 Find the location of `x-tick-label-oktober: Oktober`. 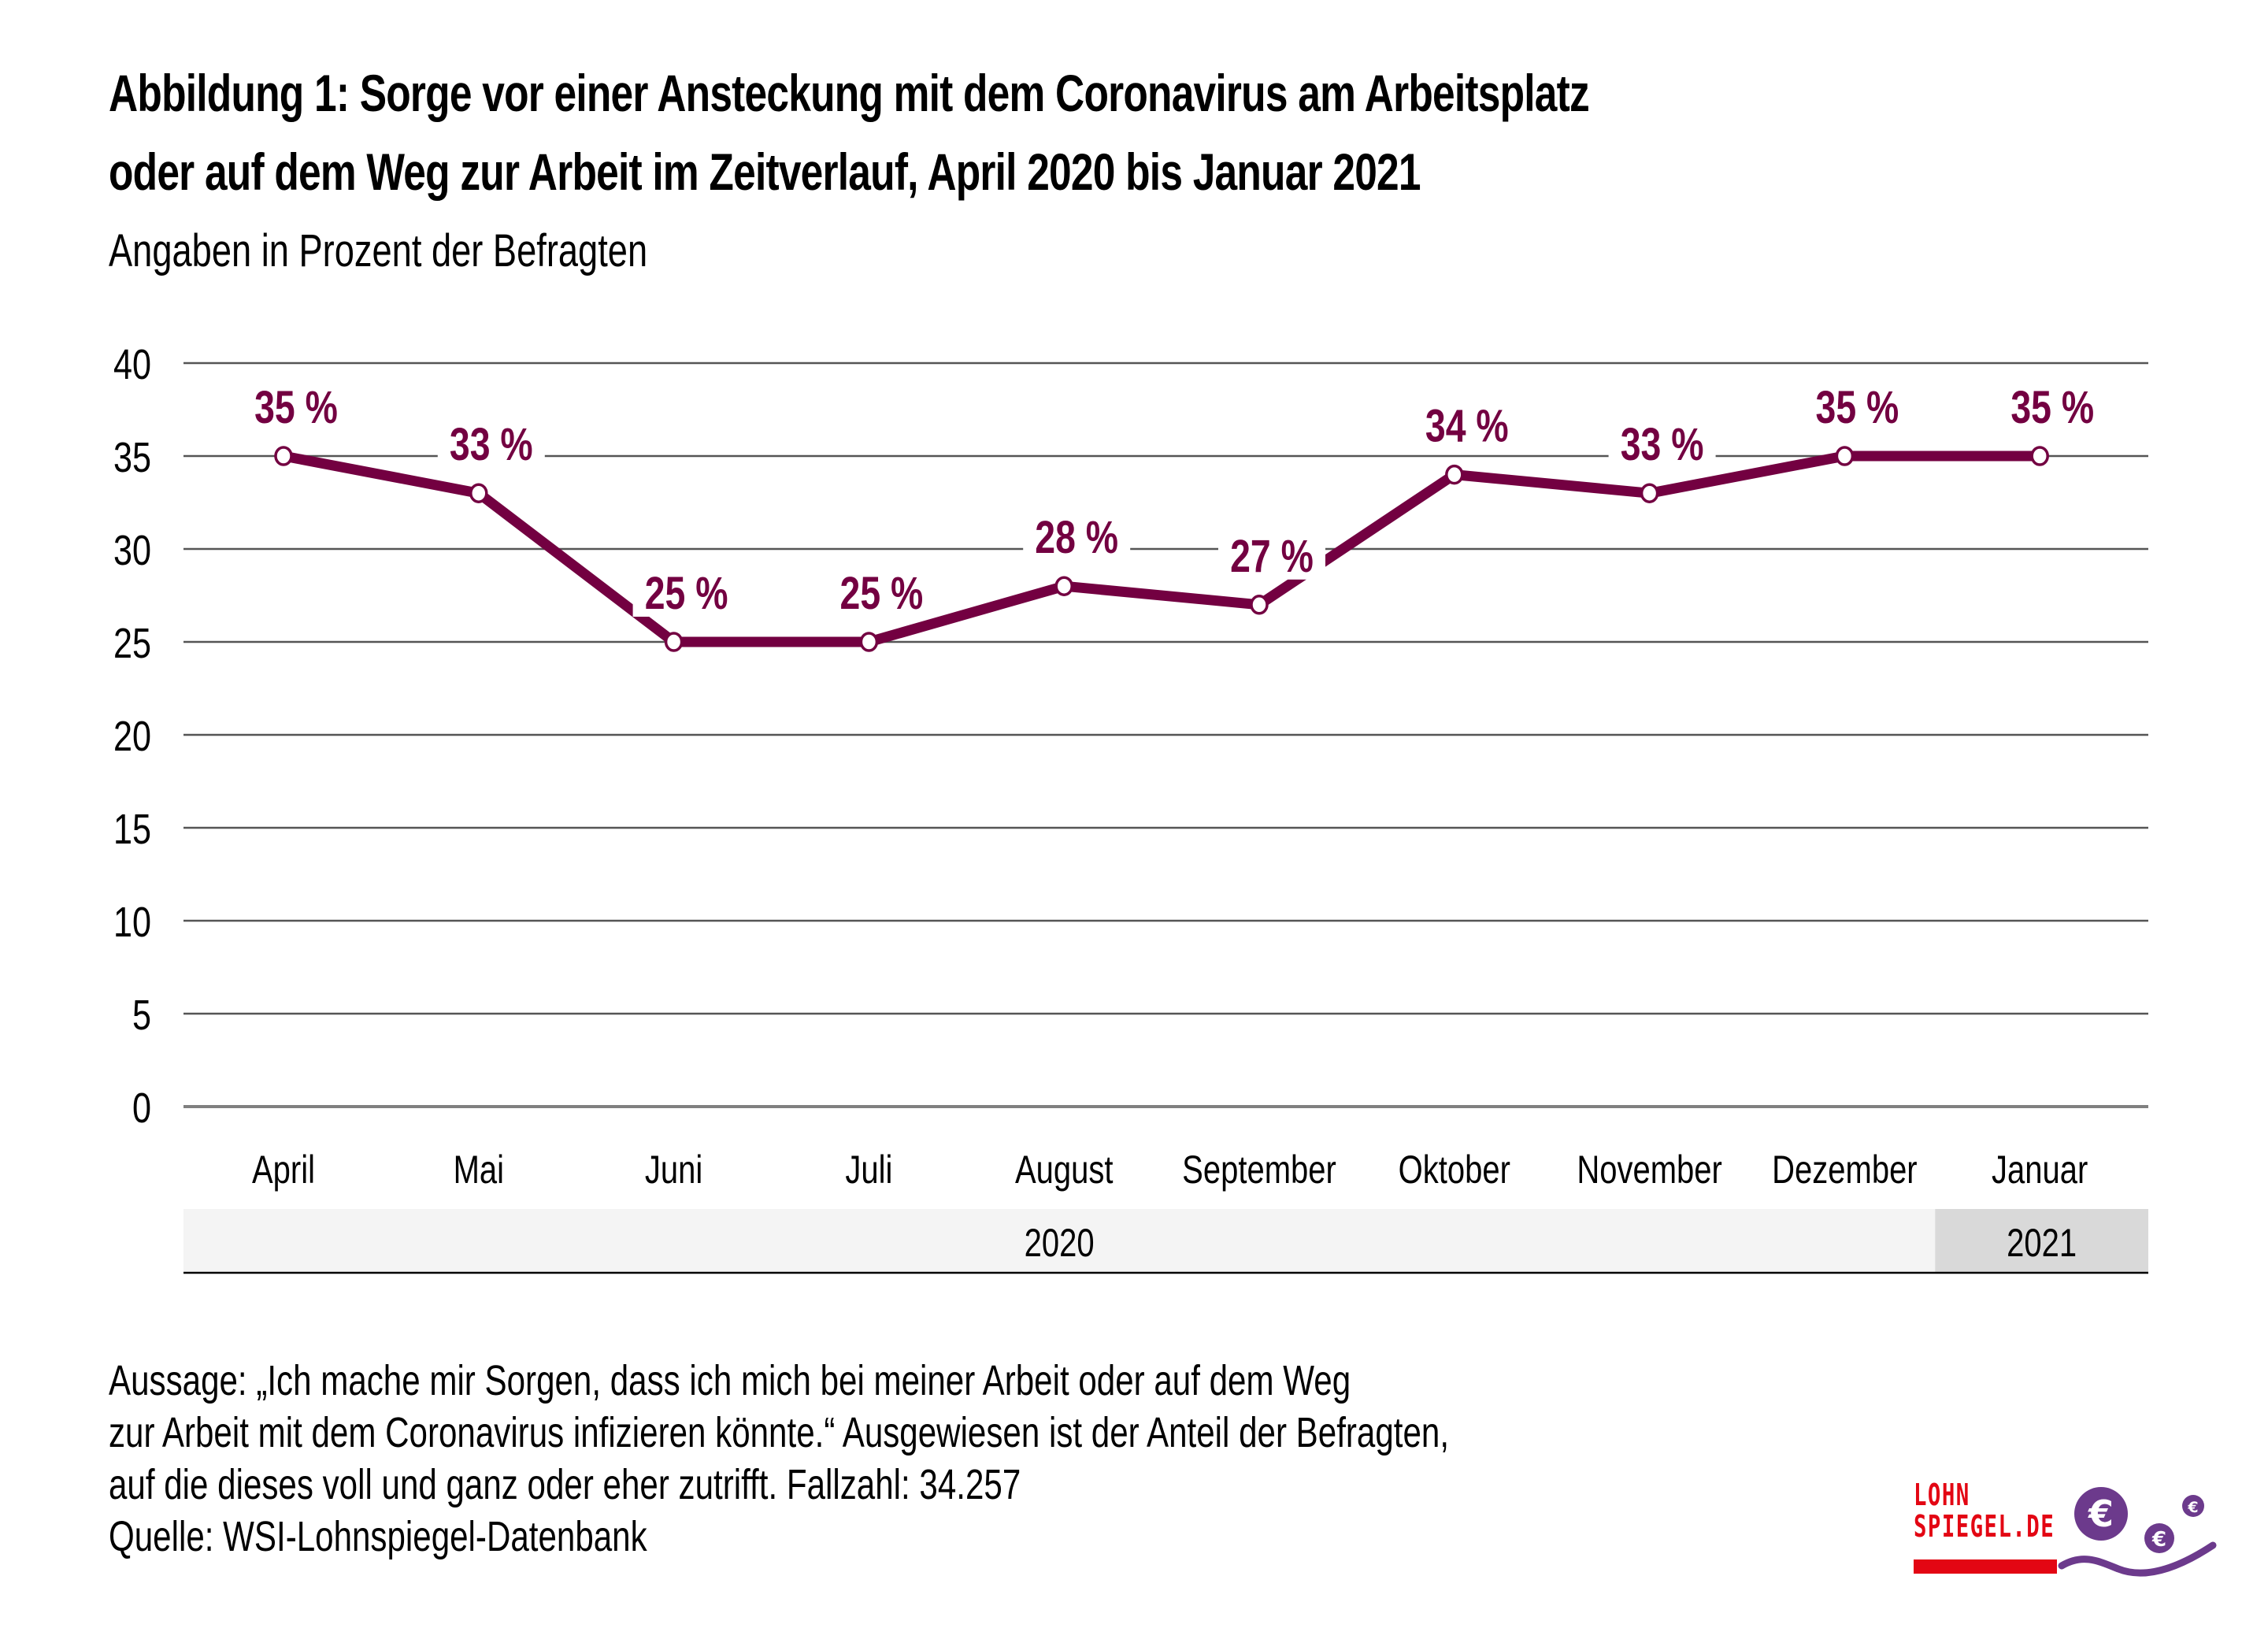

x-tick-label-oktober: Oktober is located at coordinates (1454, 1170).